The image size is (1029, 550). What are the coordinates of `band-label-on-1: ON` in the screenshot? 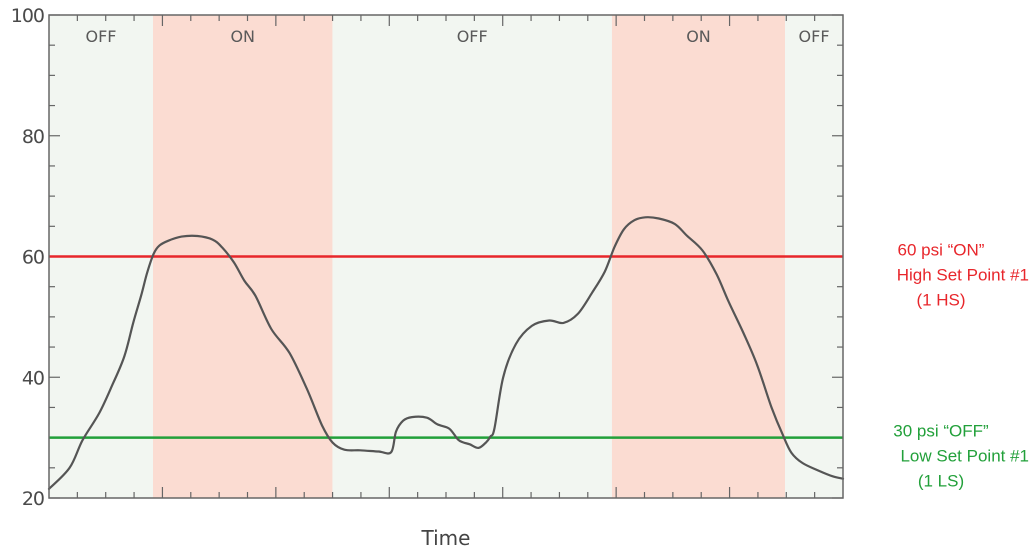 It's located at (242, 36).